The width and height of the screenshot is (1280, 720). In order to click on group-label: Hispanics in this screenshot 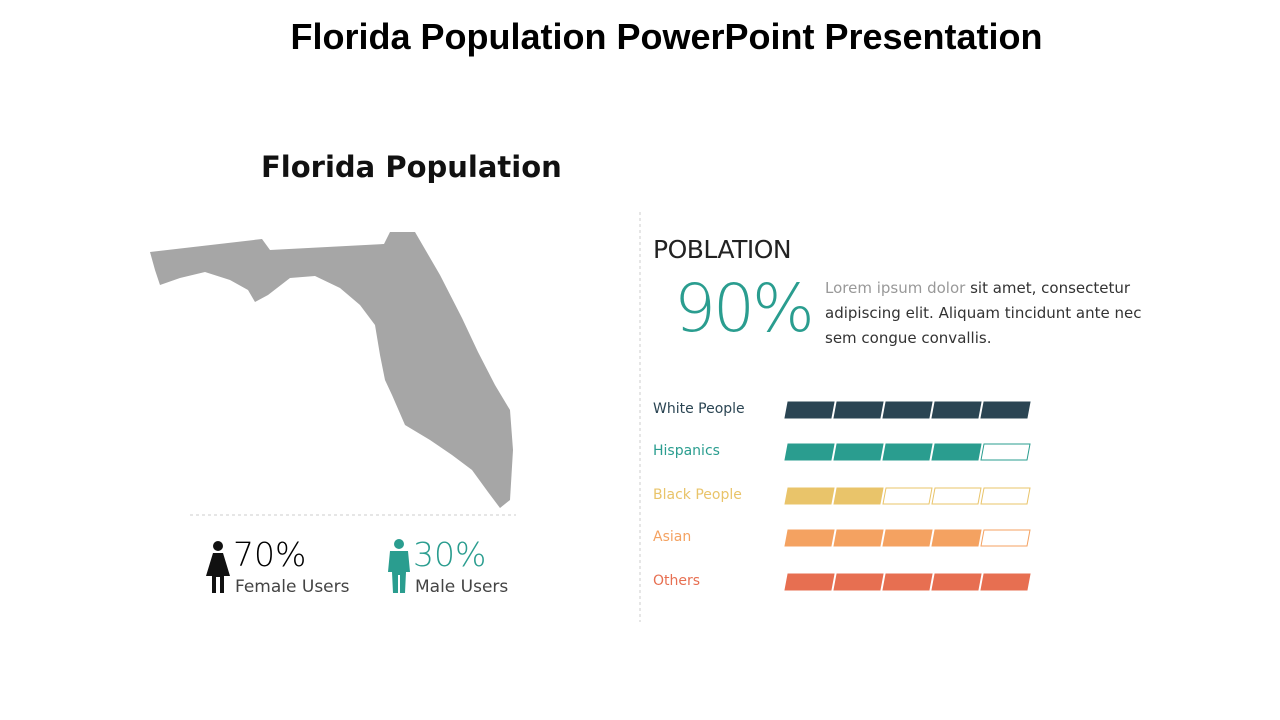, I will do `click(686, 451)`.